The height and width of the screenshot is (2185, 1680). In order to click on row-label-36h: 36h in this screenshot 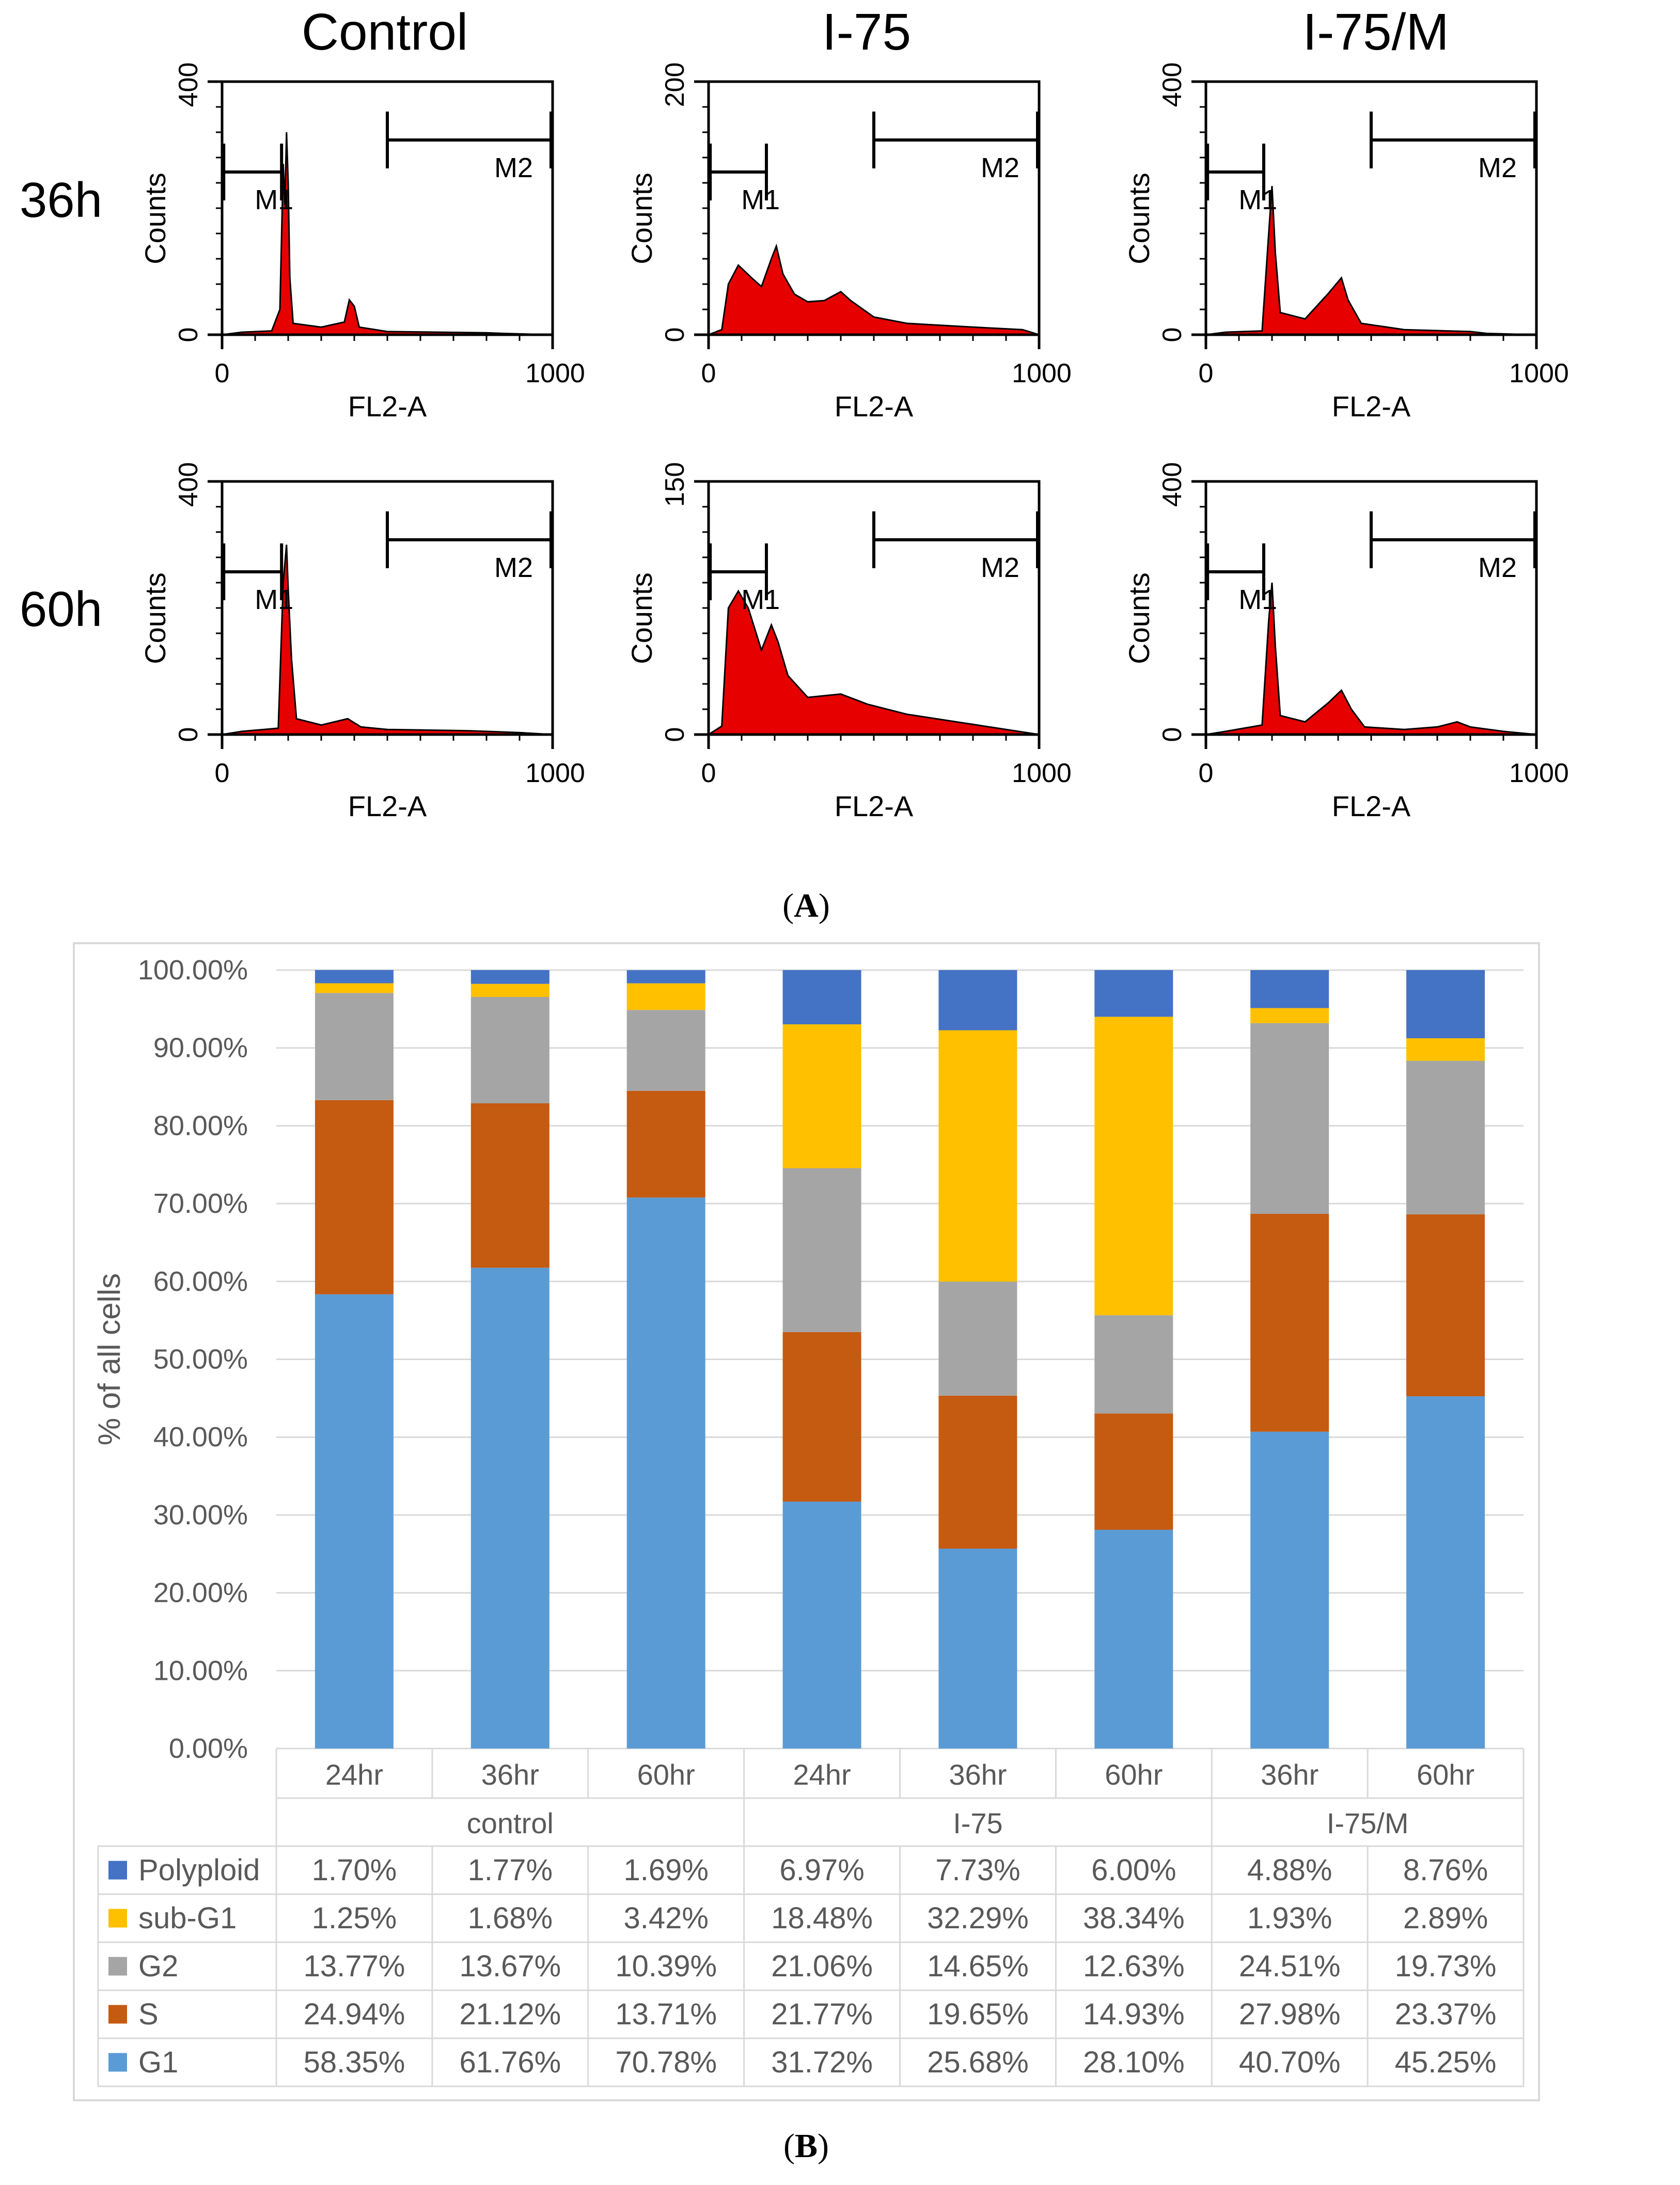, I will do `click(61, 200)`.